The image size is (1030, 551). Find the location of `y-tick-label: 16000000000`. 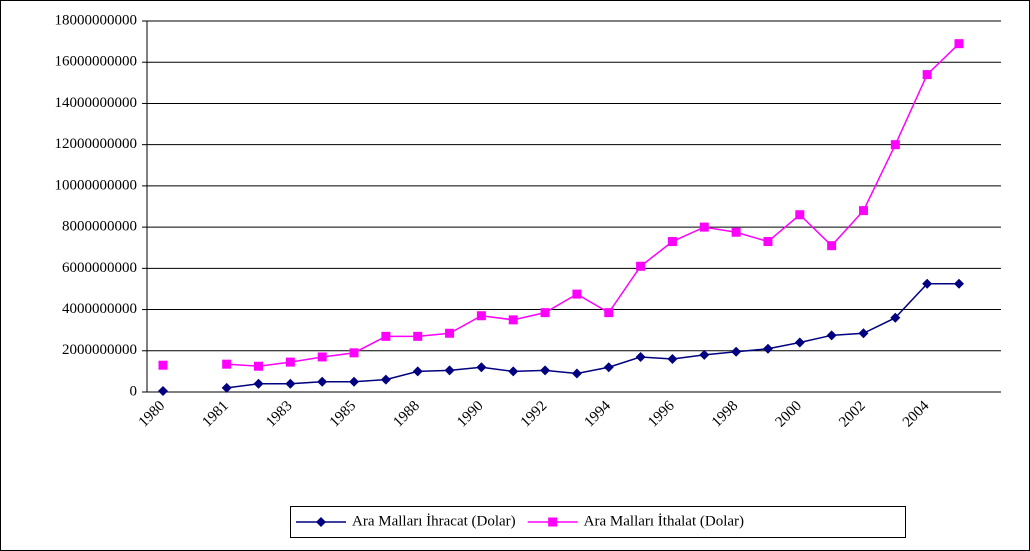

y-tick-label: 16000000000 is located at coordinates (96, 62).